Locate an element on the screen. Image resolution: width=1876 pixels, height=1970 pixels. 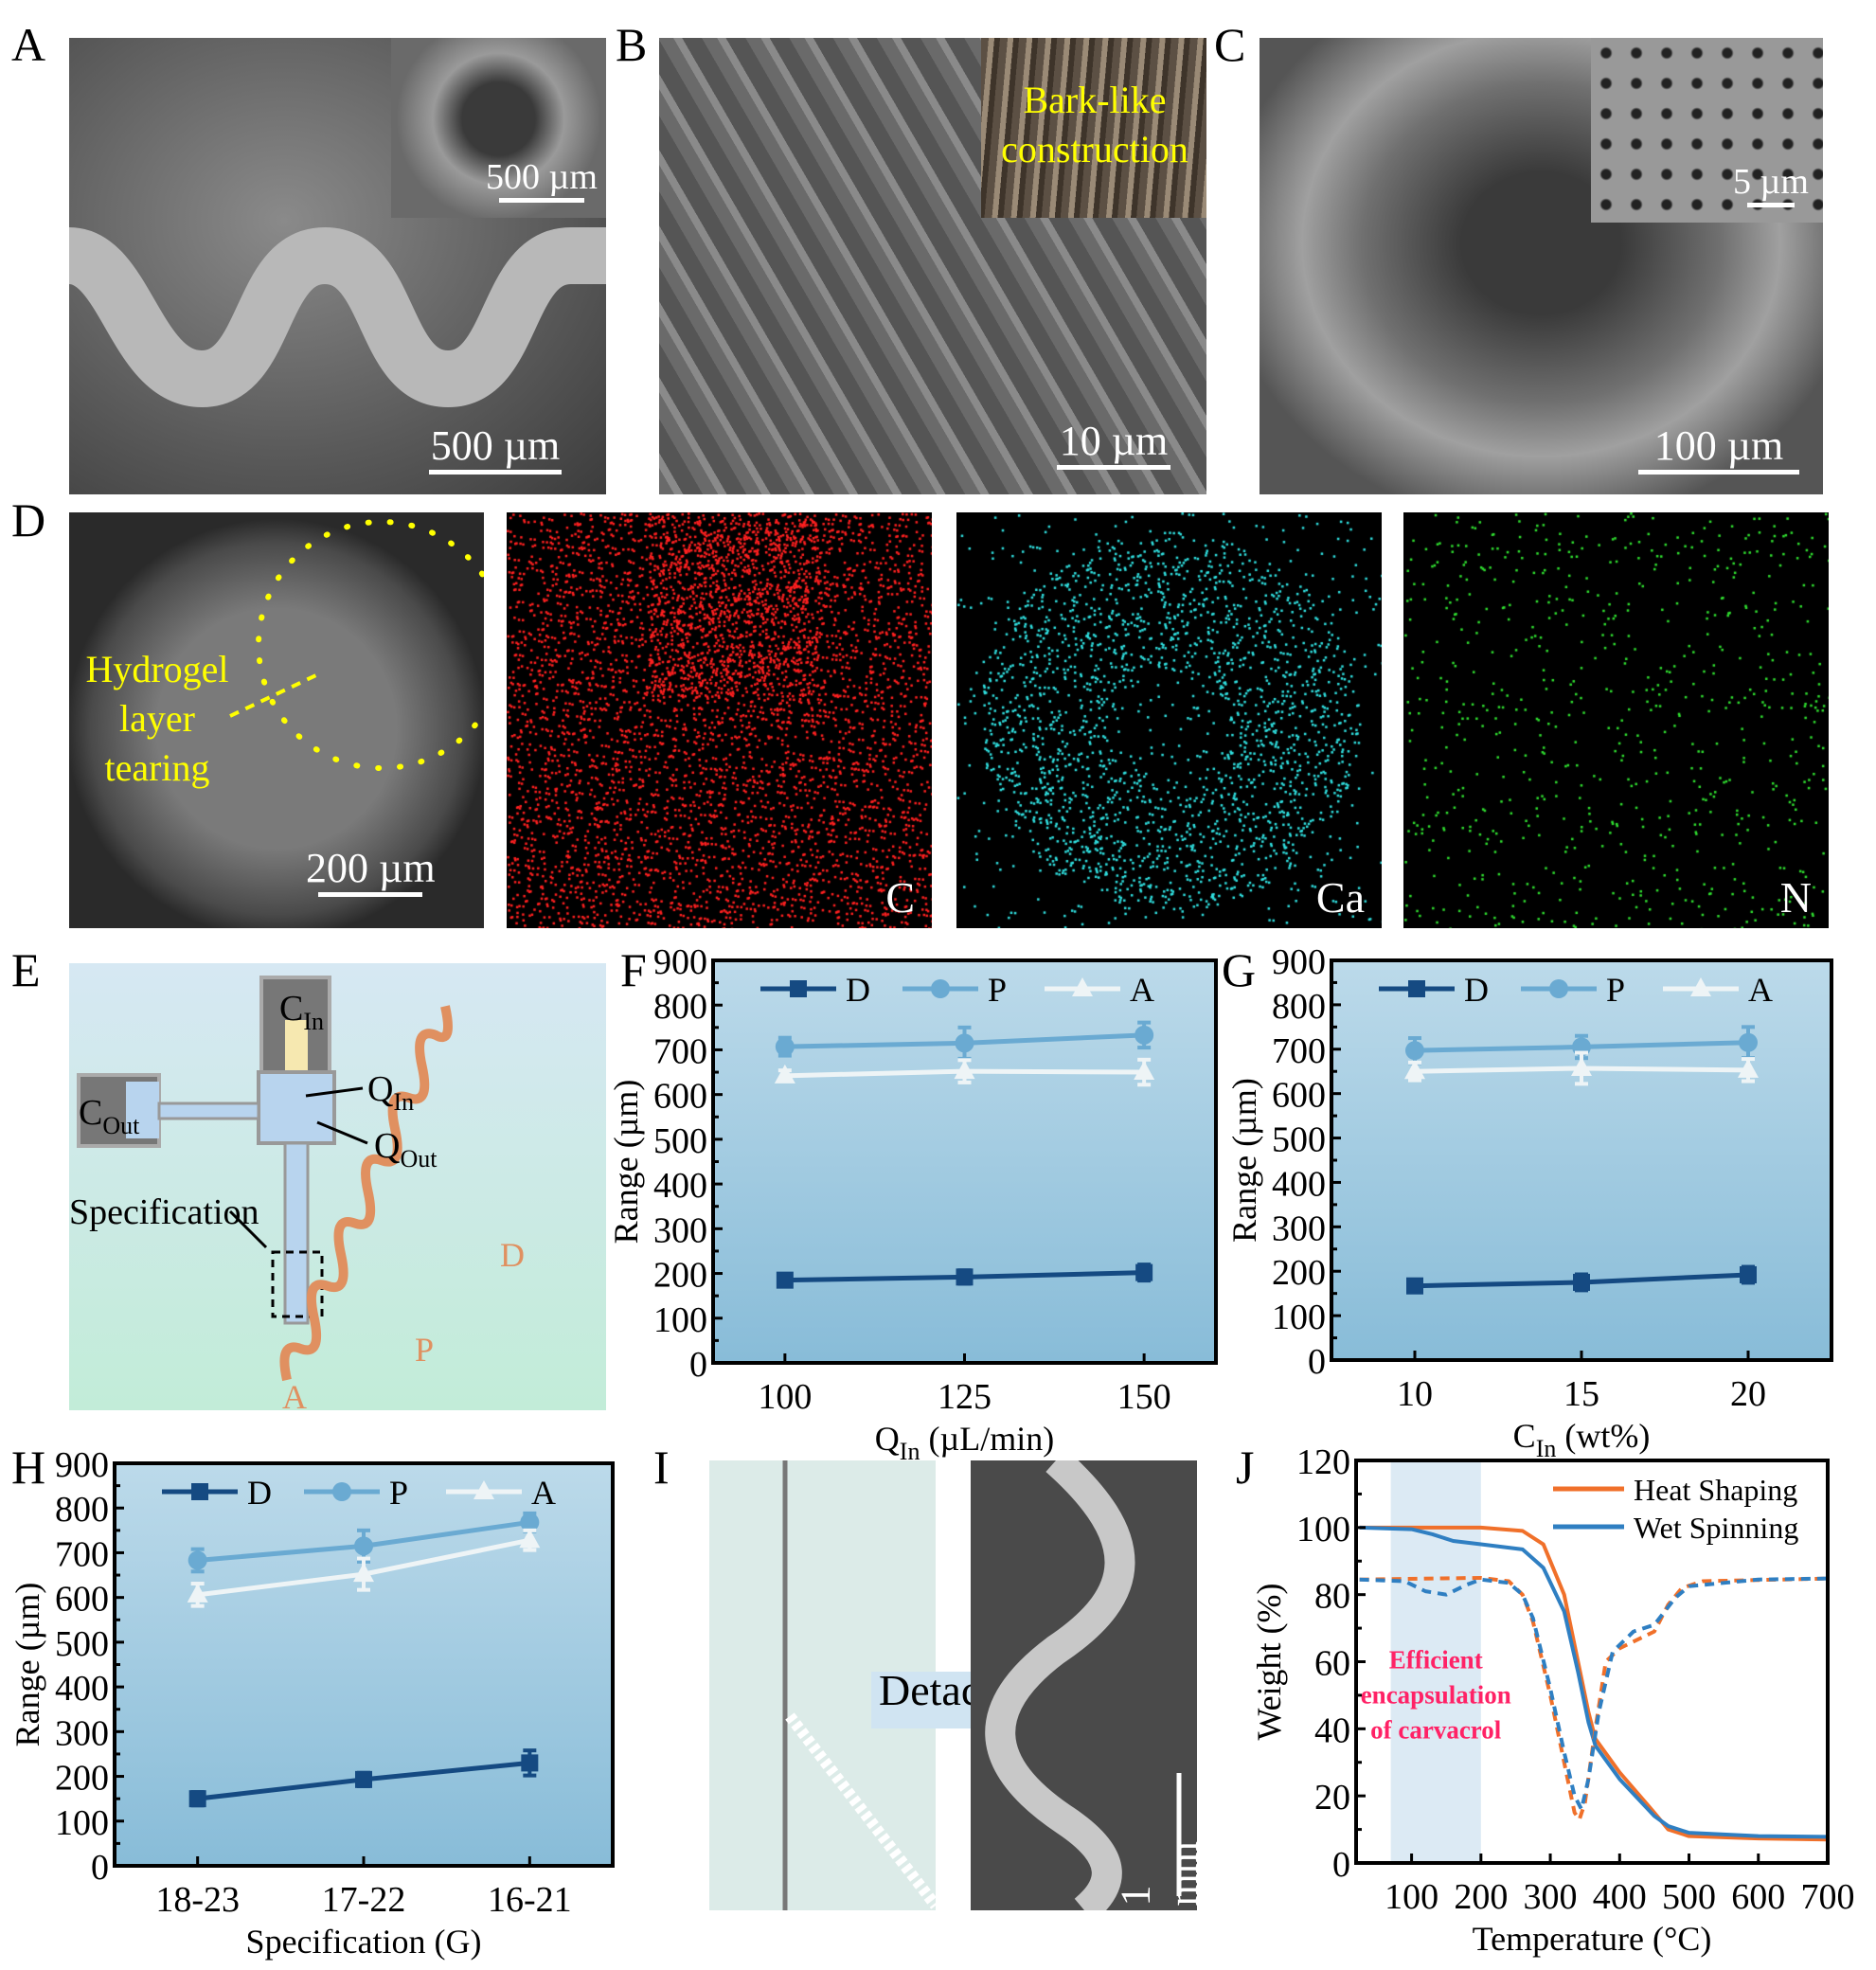
nozzle is located at coordinates (297, 1233).